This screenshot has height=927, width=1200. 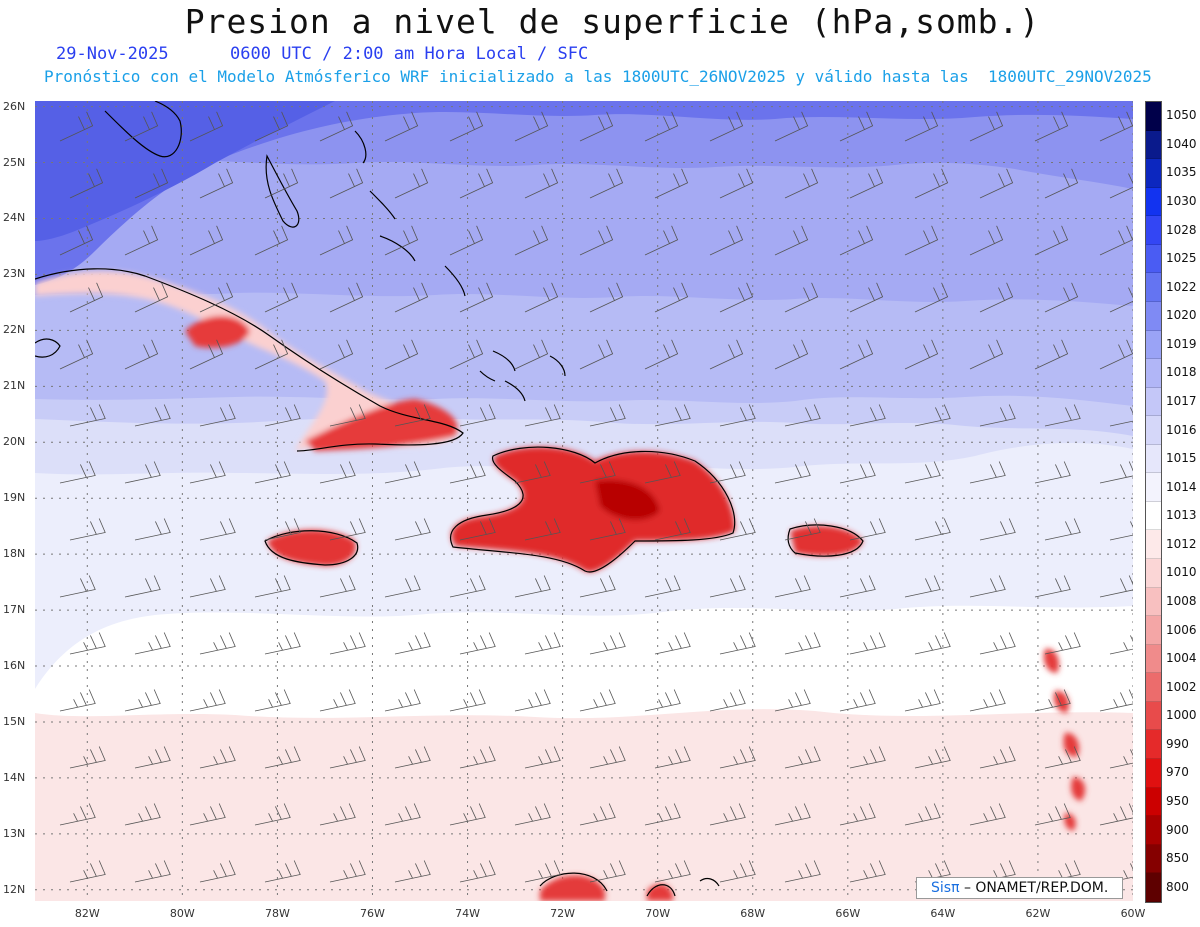 What do you see at coordinates (14, 554) in the screenshot?
I see `lat-label: 18N` at bounding box center [14, 554].